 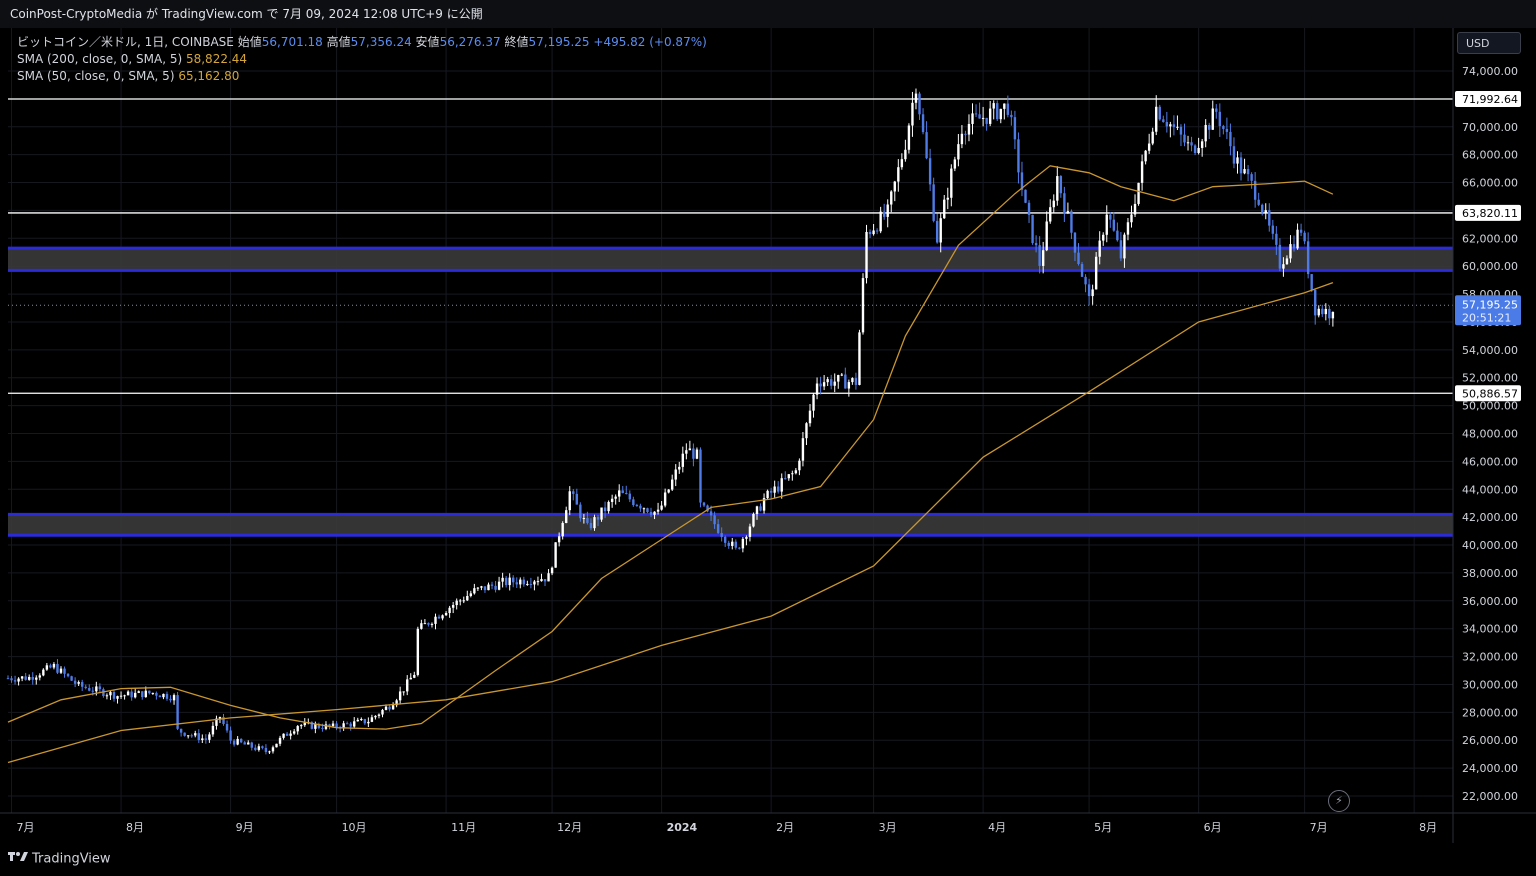 I want to click on tradingview-footer: TradingView, so click(x=768, y=859).